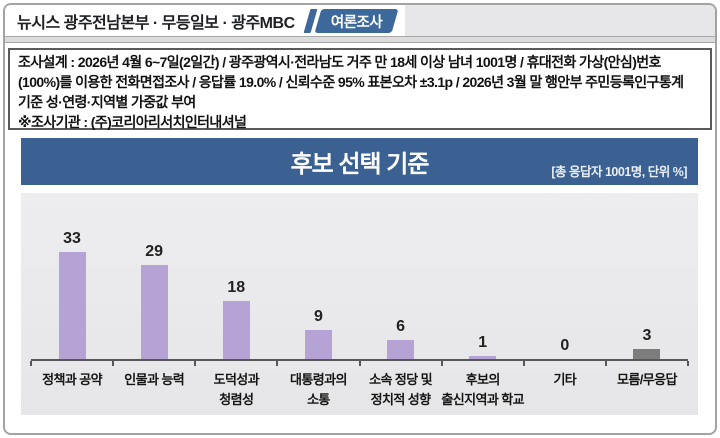  I want to click on category-label-text: 도덕성과 청렴성, so click(236, 389).